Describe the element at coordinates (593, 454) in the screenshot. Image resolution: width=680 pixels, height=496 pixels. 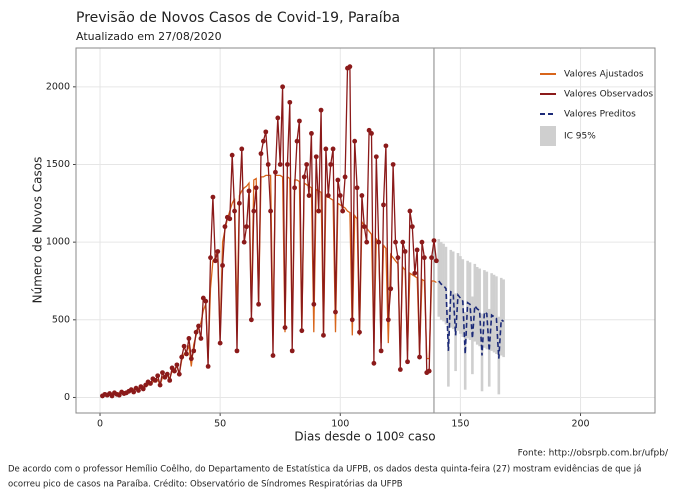
I see `source: Fonte: http://obsrpb.com.br/ufpb/` at that location.